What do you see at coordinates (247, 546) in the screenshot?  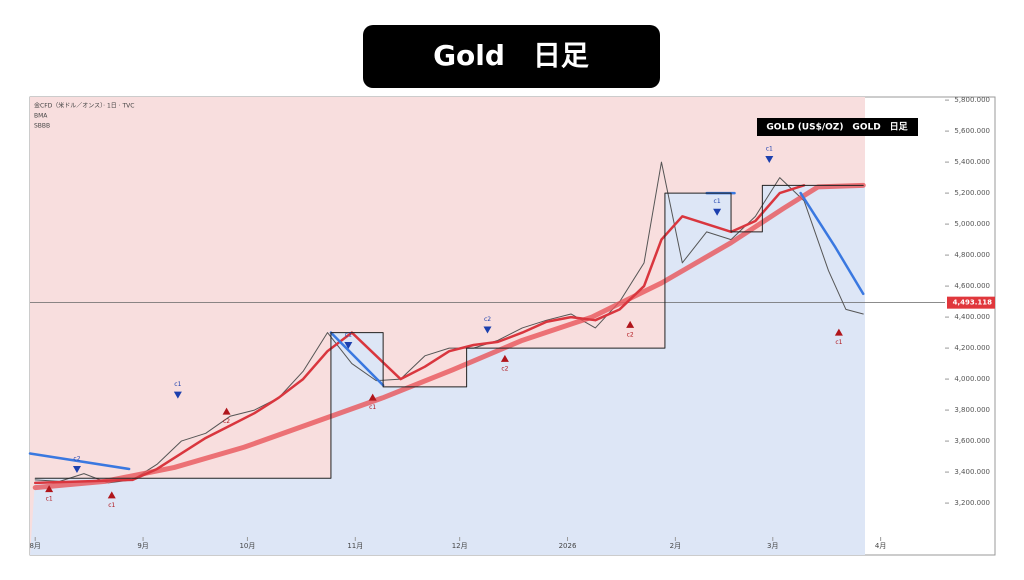 I see `x-tick-label: 10月` at bounding box center [247, 546].